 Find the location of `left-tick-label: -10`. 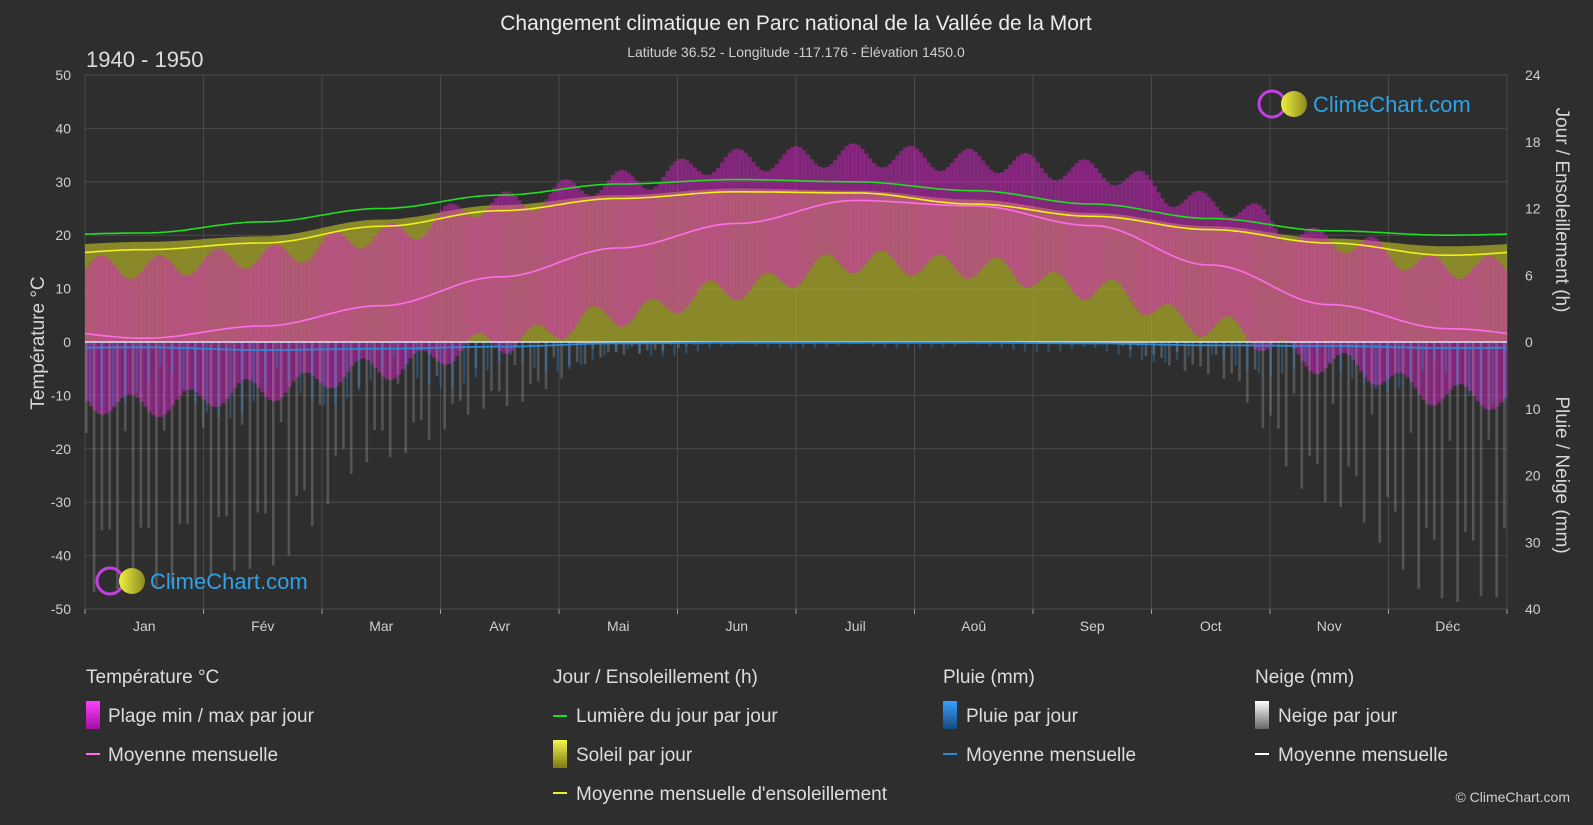

left-tick-label: -10 is located at coordinates (61, 395).